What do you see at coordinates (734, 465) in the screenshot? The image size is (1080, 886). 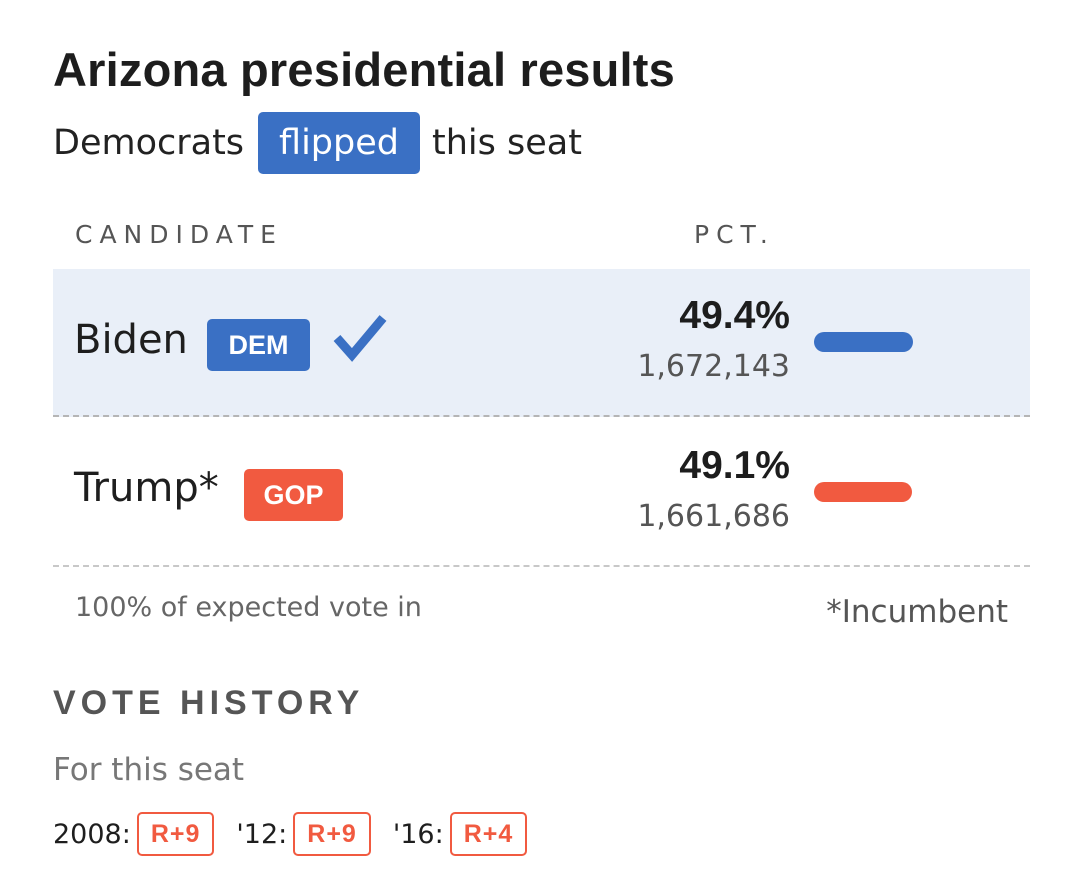 I see `vote-percentage: 49.1%` at bounding box center [734, 465].